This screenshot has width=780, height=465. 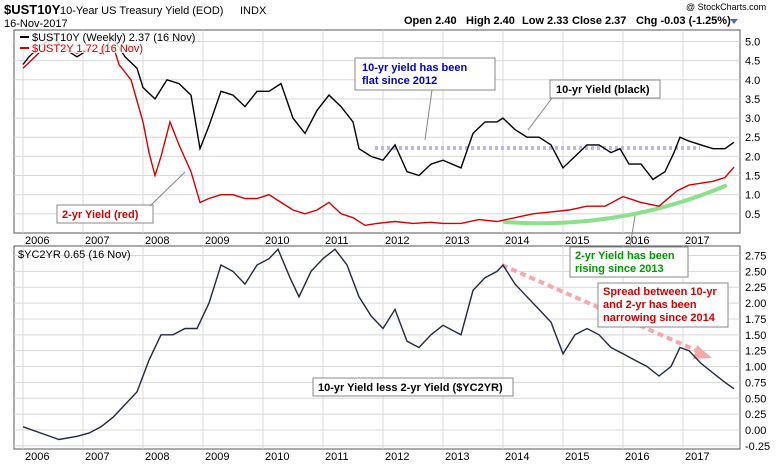 What do you see at coordinates (752, 128) in the screenshot?
I see `top-y-axis: 0.5 1.0 1.5 2.0 2.5 3.0 3.5 4.0 4.5 5.0` at bounding box center [752, 128].